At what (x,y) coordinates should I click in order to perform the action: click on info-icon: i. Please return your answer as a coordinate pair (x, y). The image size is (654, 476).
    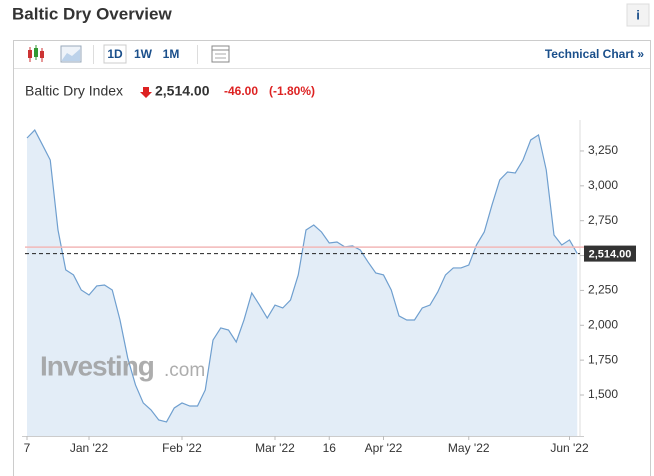
    Looking at the image, I should click on (638, 14).